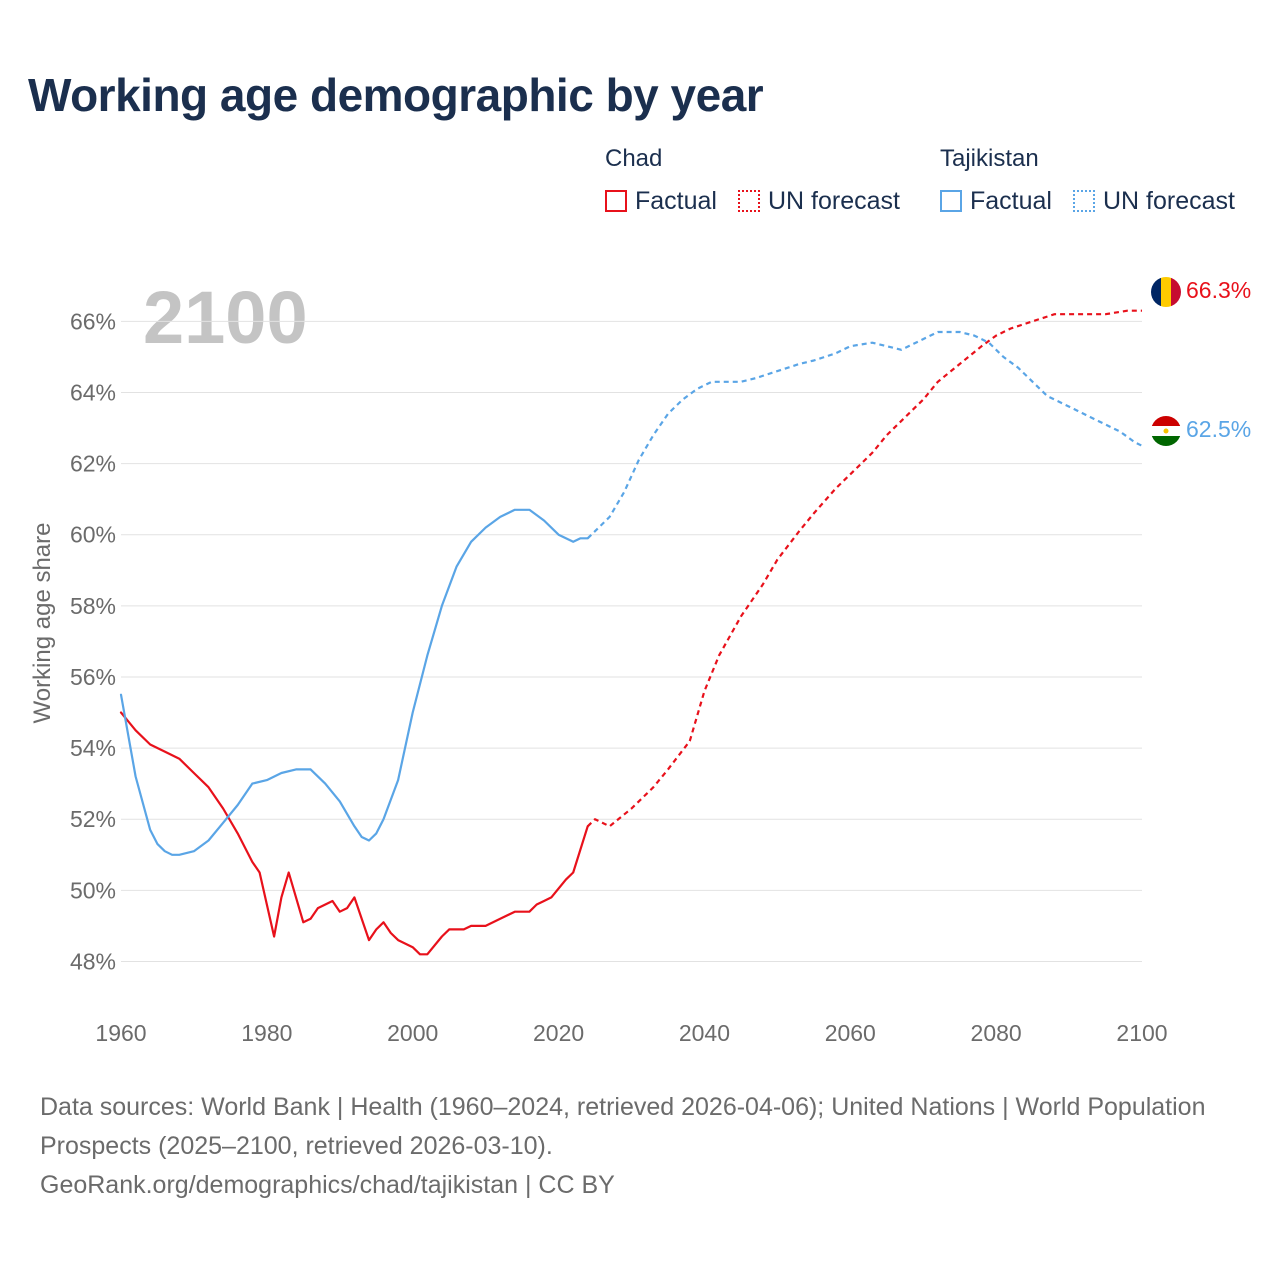  Describe the element at coordinates (1166, 292) in the screenshot. I see `chad-flag-icon` at that location.